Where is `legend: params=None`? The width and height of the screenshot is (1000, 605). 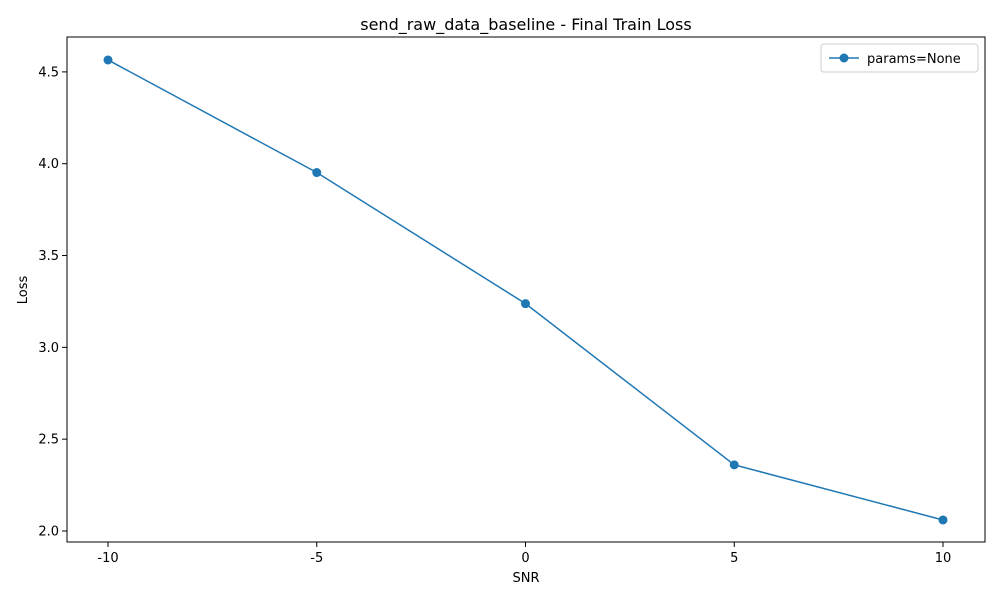
legend: params=None is located at coordinates (899, 58).